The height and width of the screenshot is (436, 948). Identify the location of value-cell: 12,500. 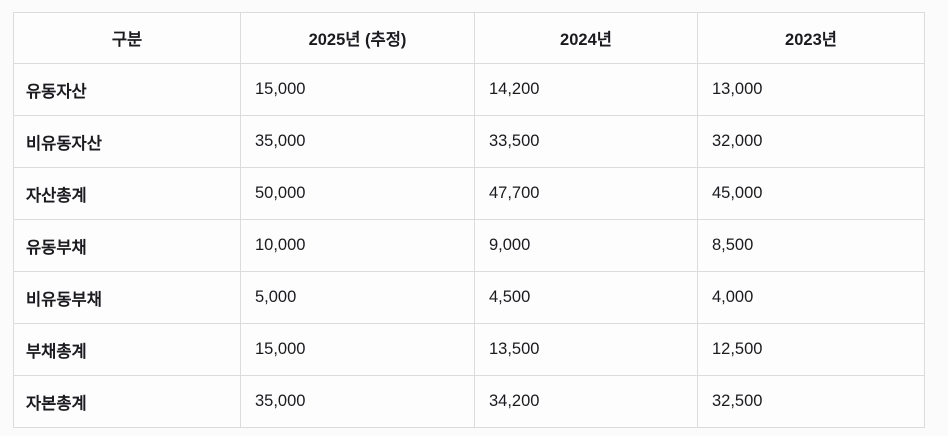
(811, 349).